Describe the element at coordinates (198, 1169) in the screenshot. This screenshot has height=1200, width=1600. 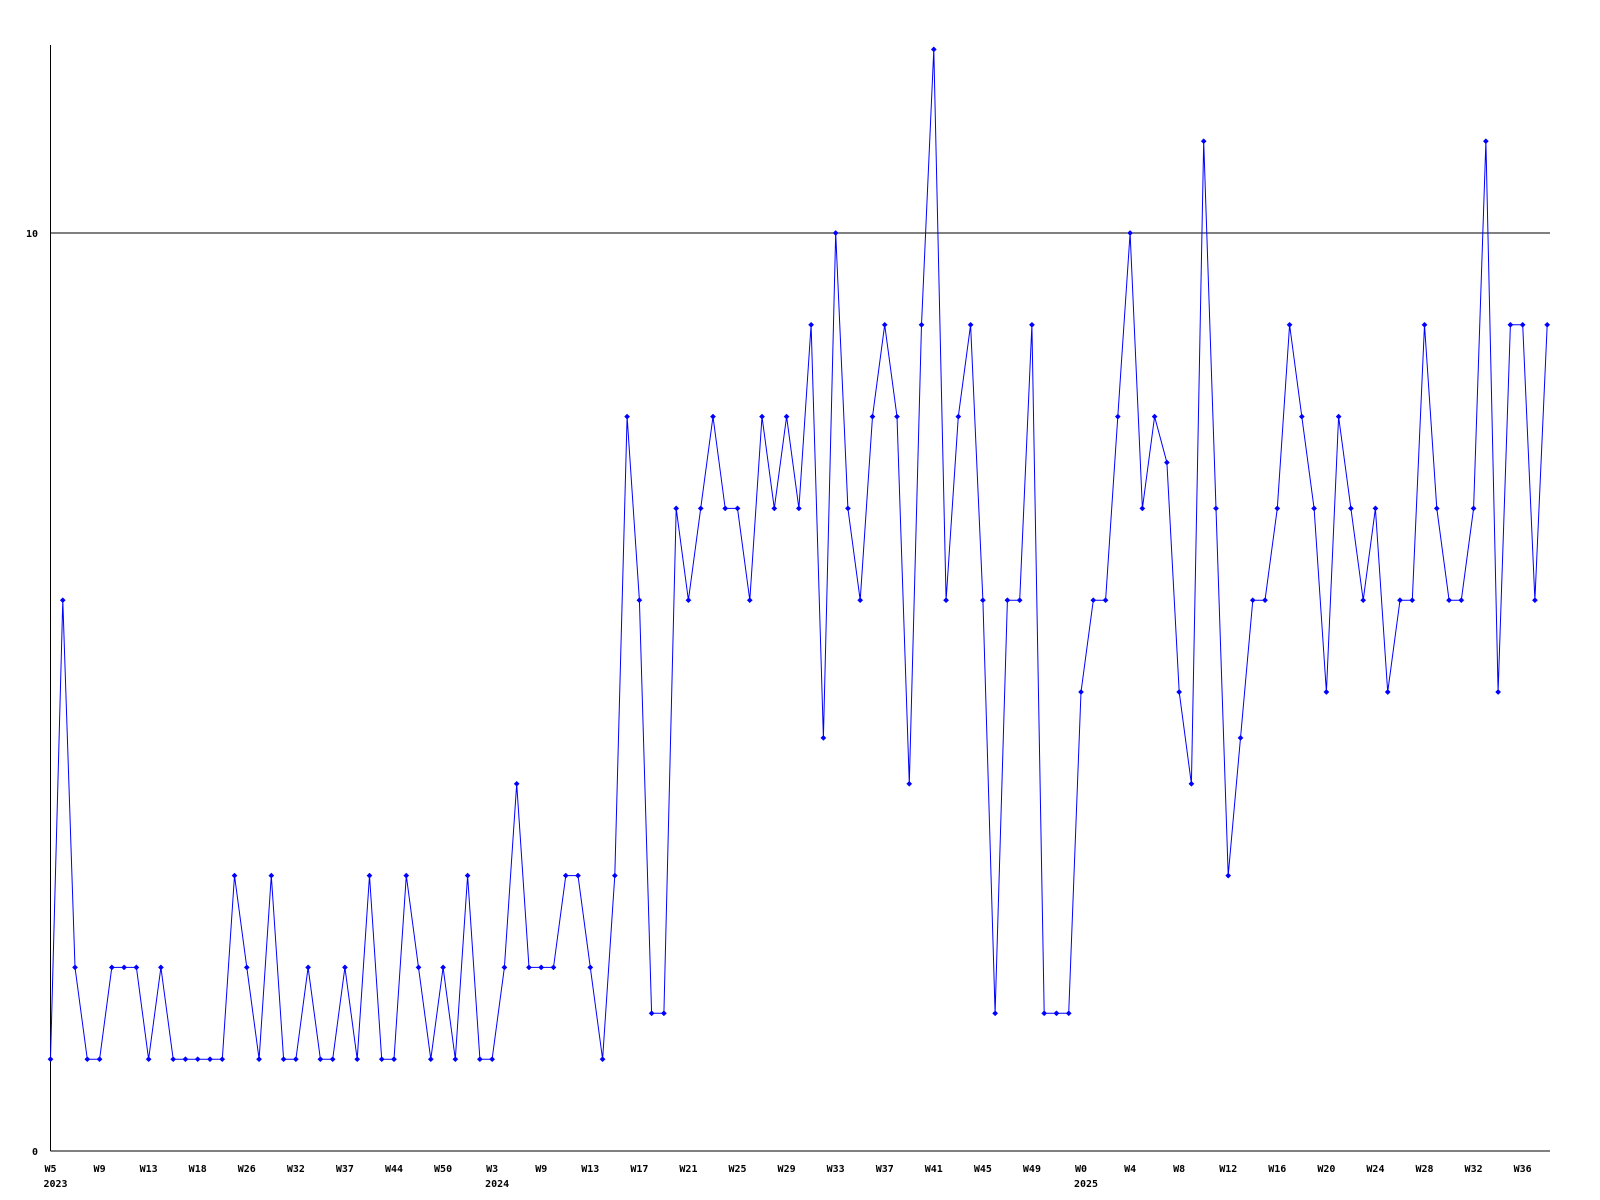
I see `x-tick-label: W18` at that location.